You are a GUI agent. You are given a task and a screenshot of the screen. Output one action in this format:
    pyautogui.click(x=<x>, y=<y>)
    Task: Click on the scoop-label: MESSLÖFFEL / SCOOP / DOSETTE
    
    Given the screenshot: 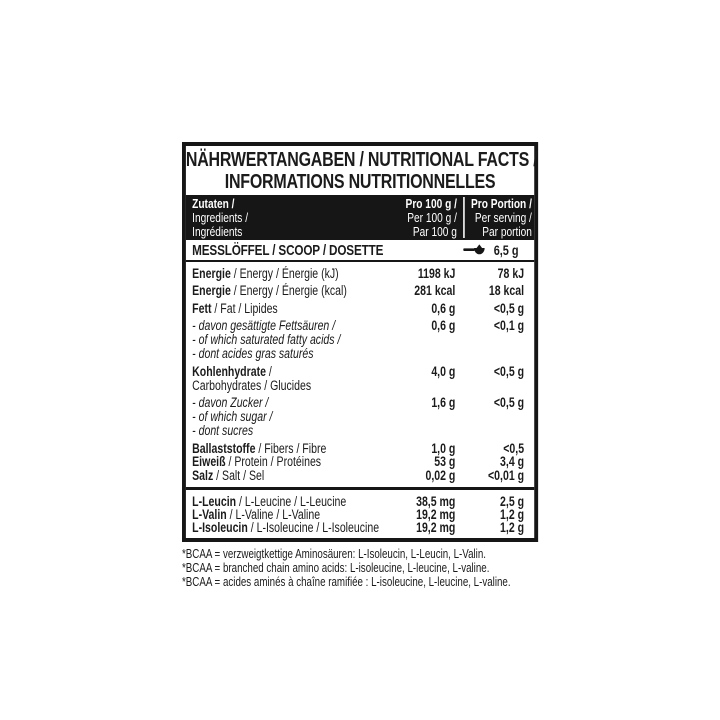 What is the action you would take?
    pyautogui.click(x=288, y=250)
    